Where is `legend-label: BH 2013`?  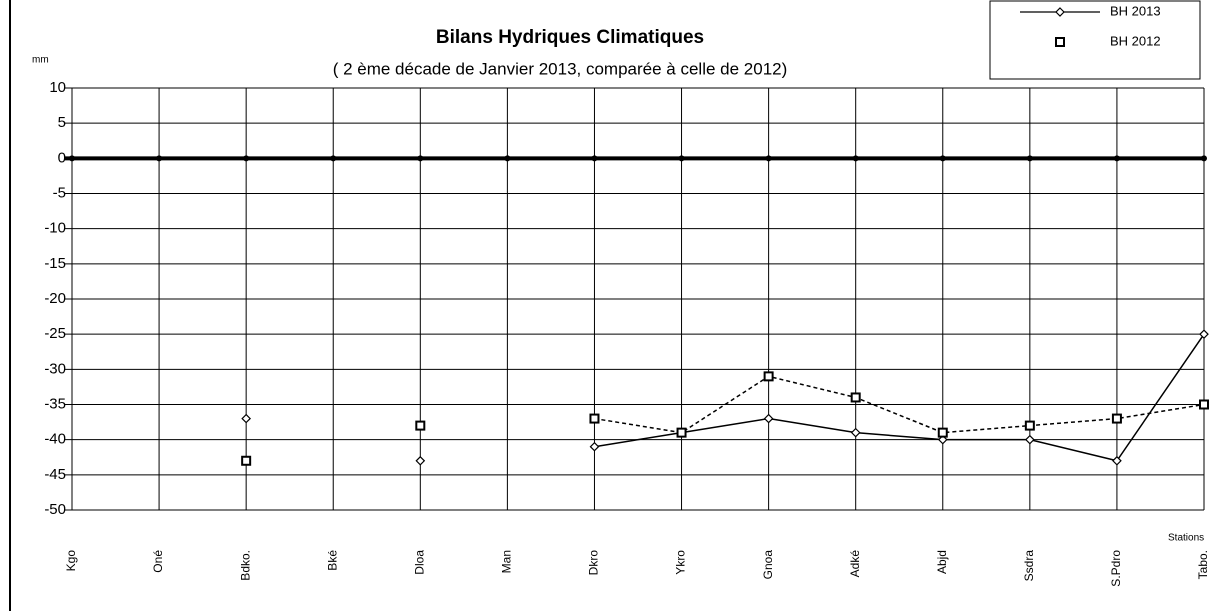
legend-label: BH 2013 is located at coordinates (1135, 10).